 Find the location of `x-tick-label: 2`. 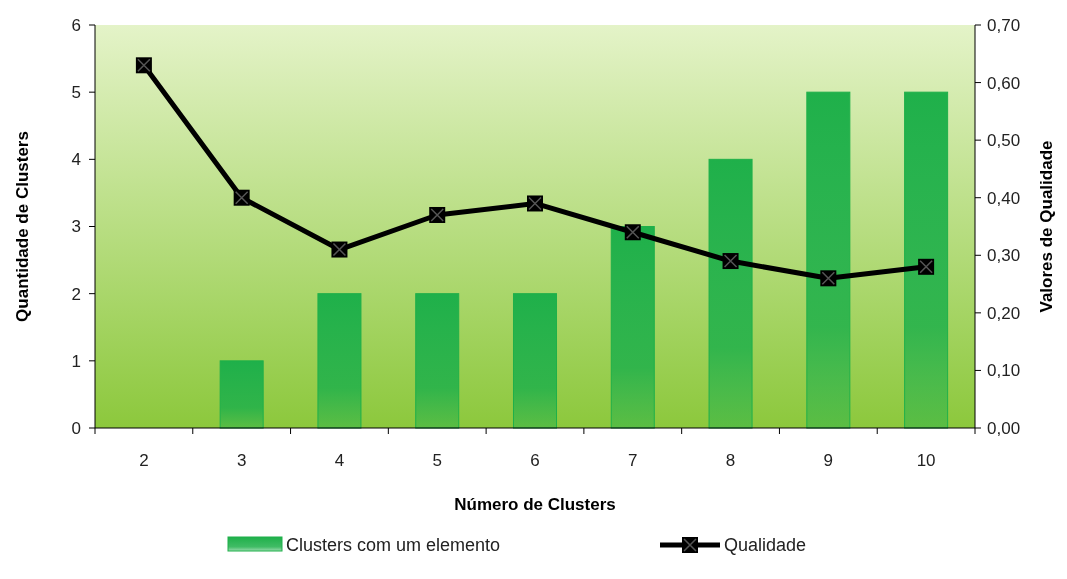

x-tick-label: 2 is located at coordinates (144, 460).